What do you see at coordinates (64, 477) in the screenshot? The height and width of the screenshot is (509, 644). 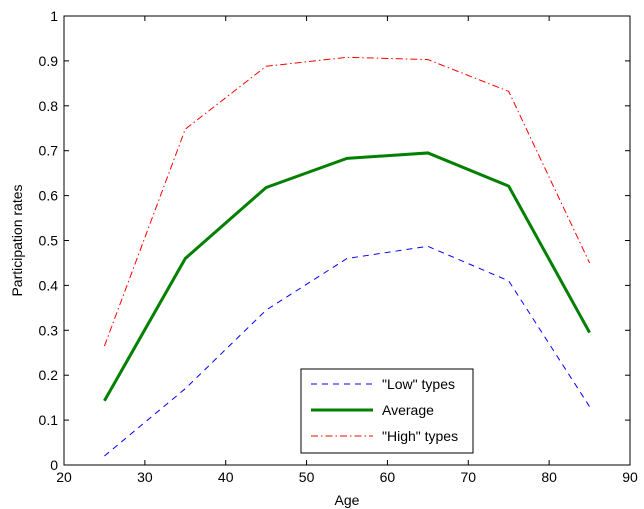 I see `x-tick-label: 20` at bounding box center [64, 477].